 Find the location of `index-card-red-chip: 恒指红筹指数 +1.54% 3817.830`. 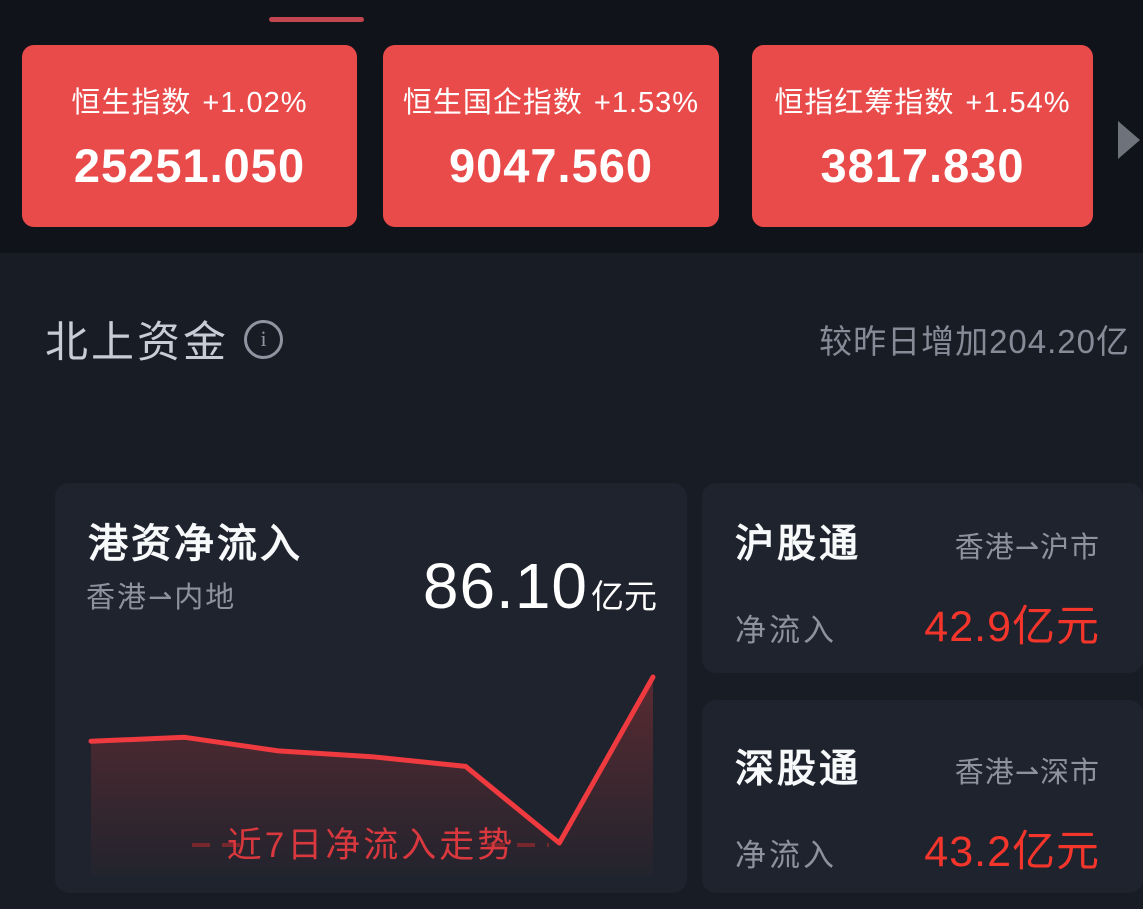

index-card-red-chip: 恒指红筹指数 +1.54% 3817.830 is located at coordinates (922, 136).